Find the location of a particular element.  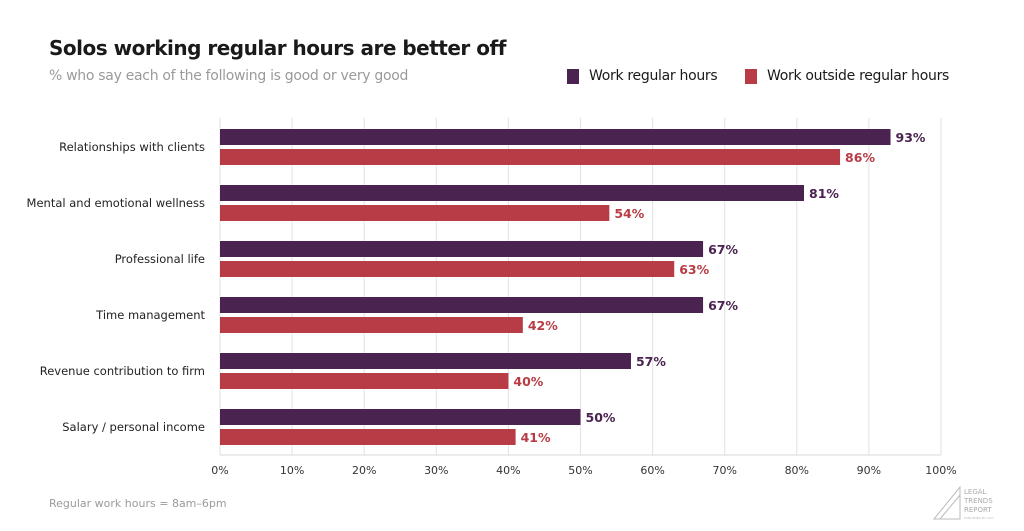

x-tick-label: 90% is located at coordinates (869, 470).